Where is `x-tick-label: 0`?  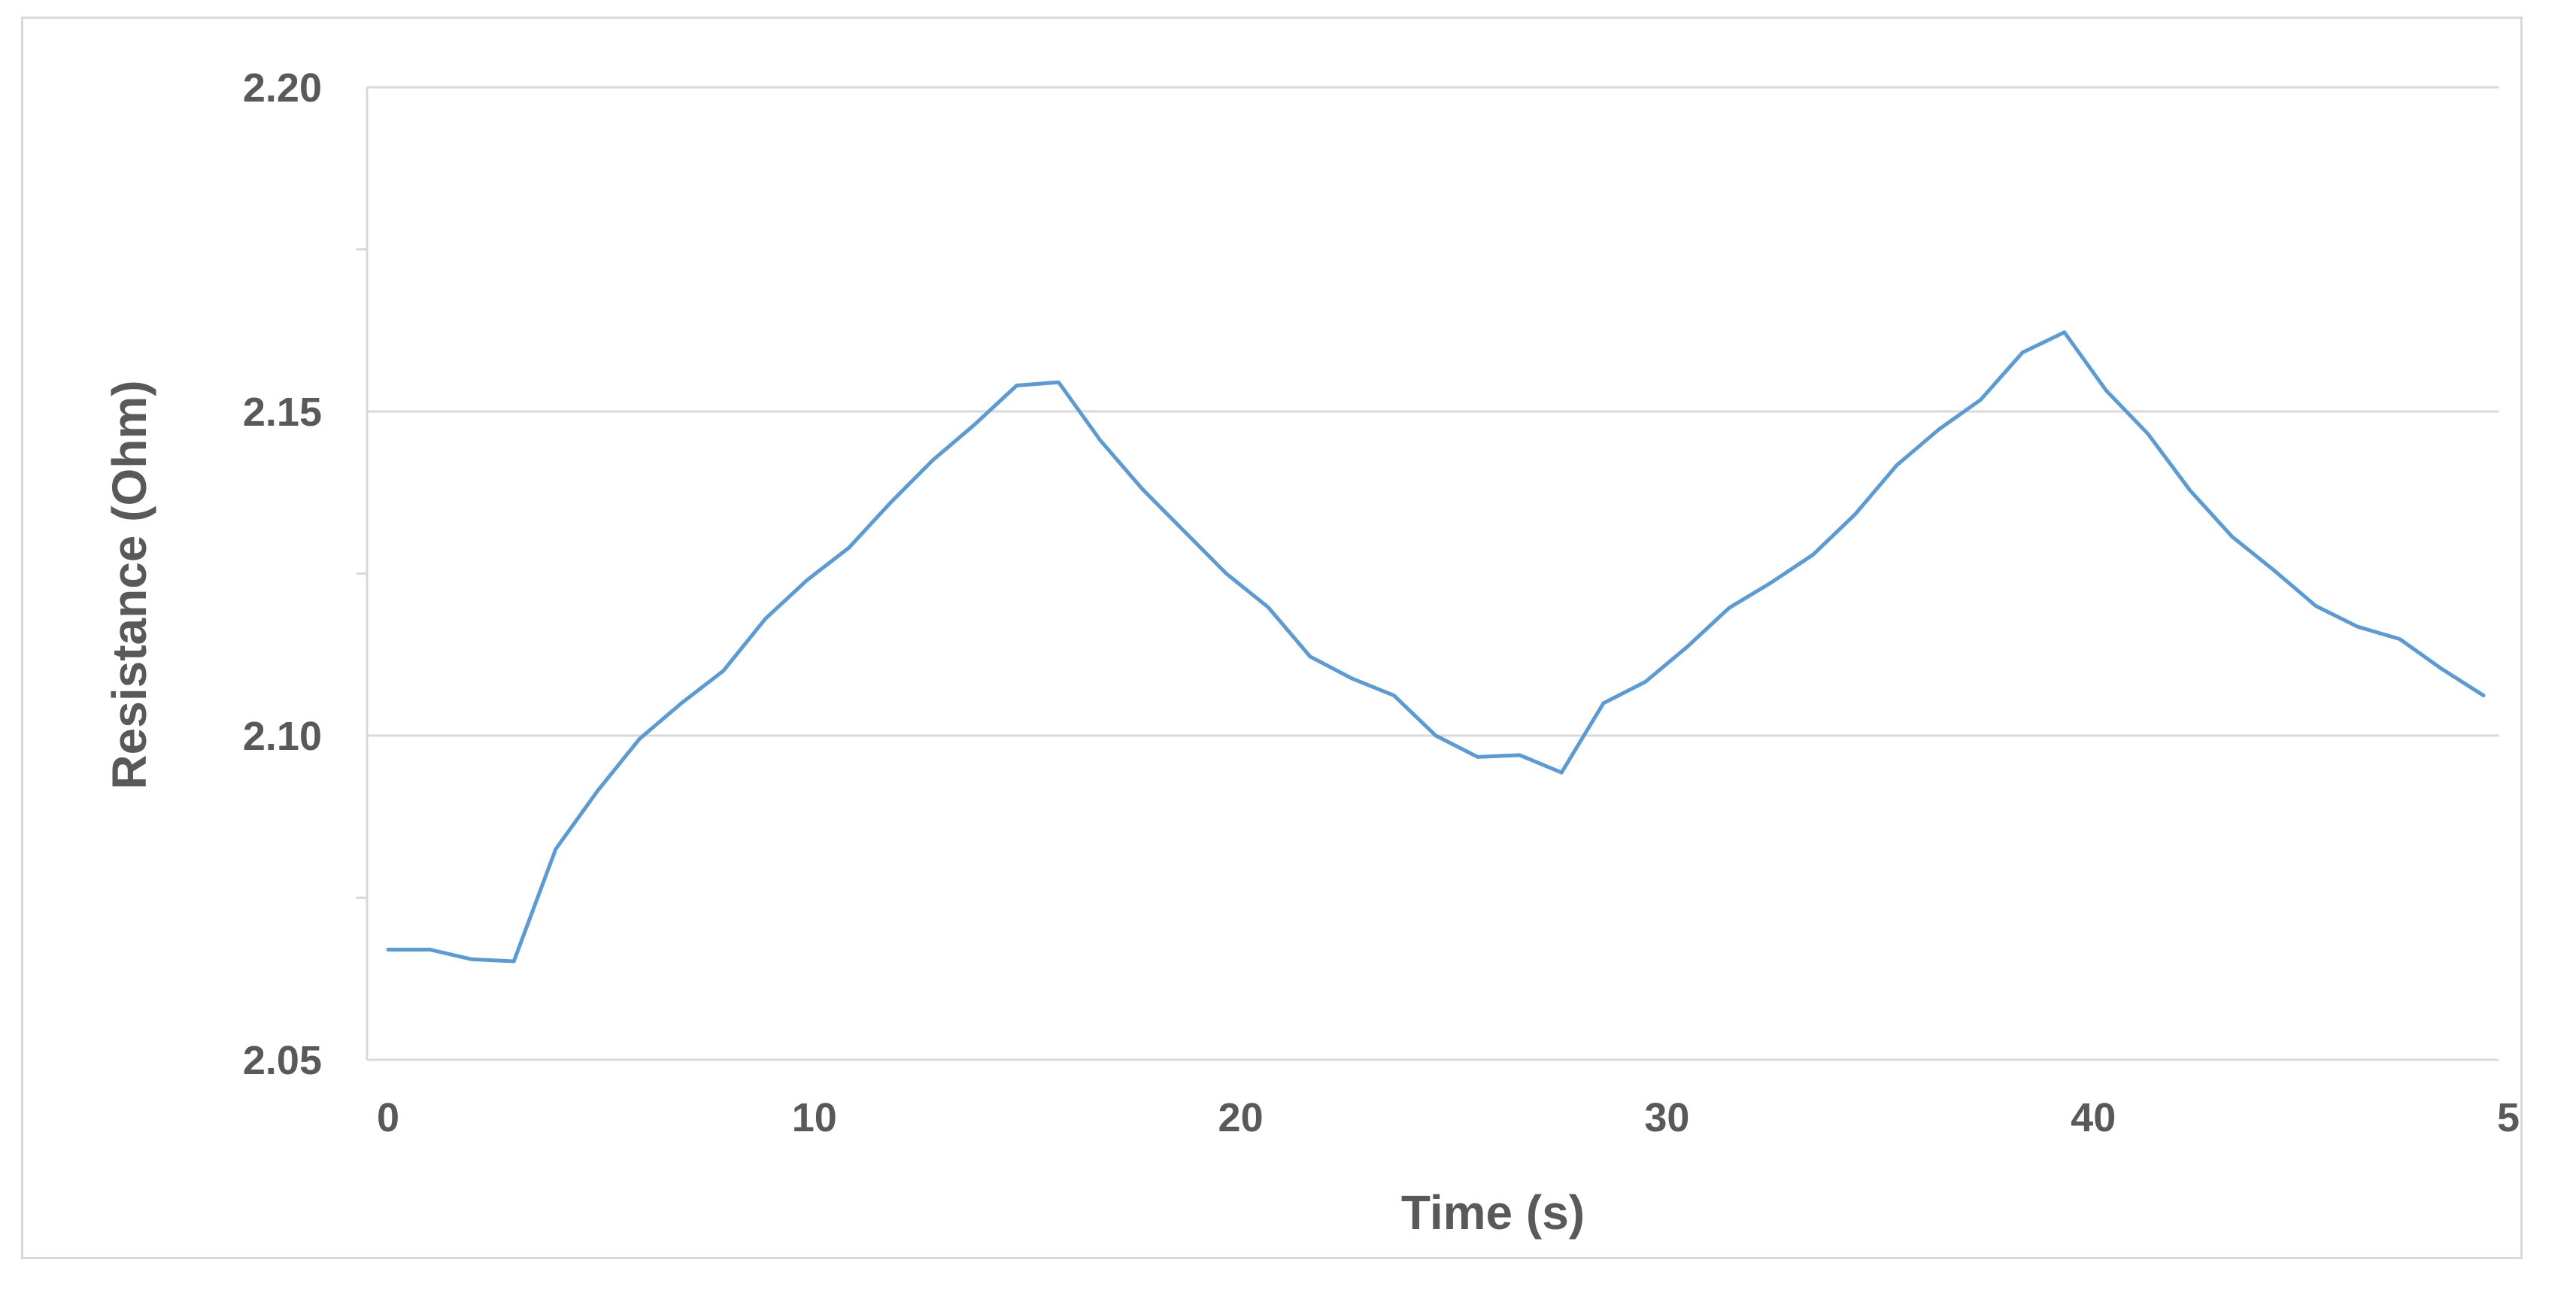 x-tick-label: 0 is located at coordinates (388, 1117).